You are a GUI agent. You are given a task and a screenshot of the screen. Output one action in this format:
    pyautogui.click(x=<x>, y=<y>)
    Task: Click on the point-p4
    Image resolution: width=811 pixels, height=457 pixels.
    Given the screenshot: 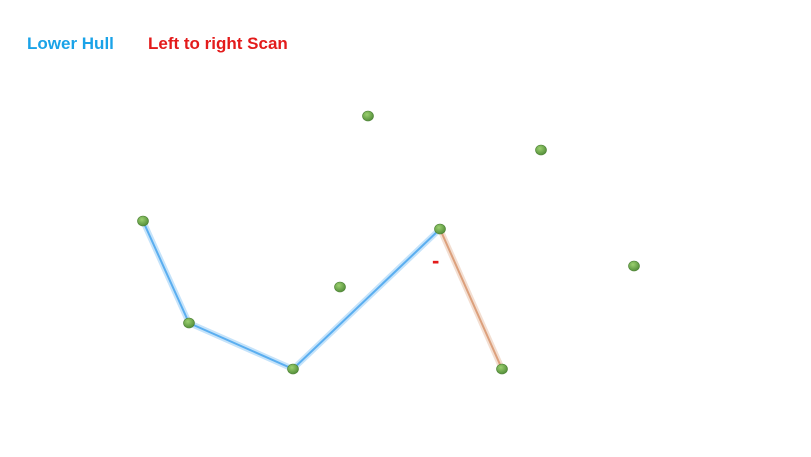 What is the action you would take?
    pyautogui.click(x=340, y=287)
    